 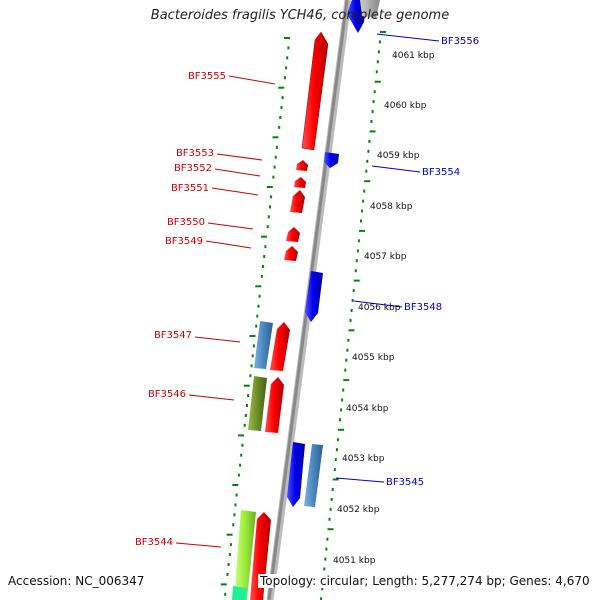 What do you see at coordinates (441, 172) in the screenshot?
I see `gene-label-bf3554: BF3554` at bounding box center [441, 172].